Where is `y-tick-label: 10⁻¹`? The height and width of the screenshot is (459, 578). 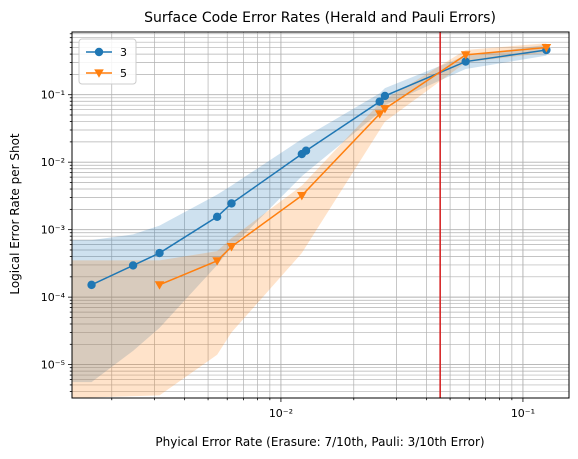
y-tick-label: 10⁻¹ is located at coordinates (53, 95).